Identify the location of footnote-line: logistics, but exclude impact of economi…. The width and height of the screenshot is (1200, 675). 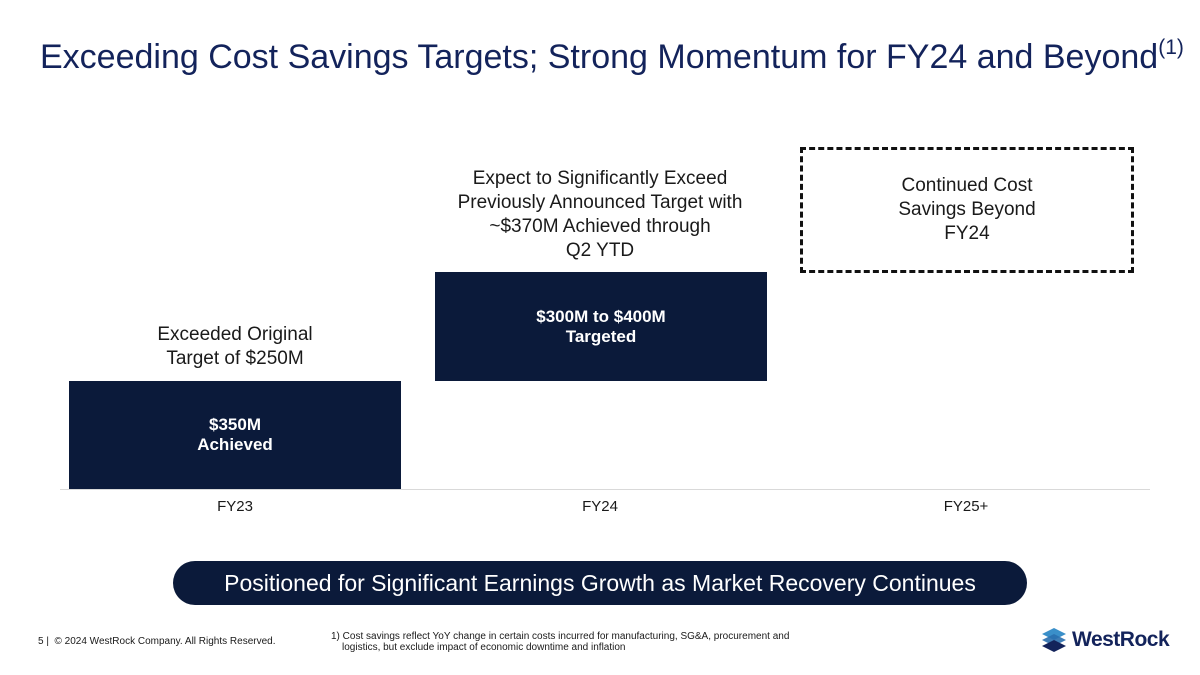
(484, 647).